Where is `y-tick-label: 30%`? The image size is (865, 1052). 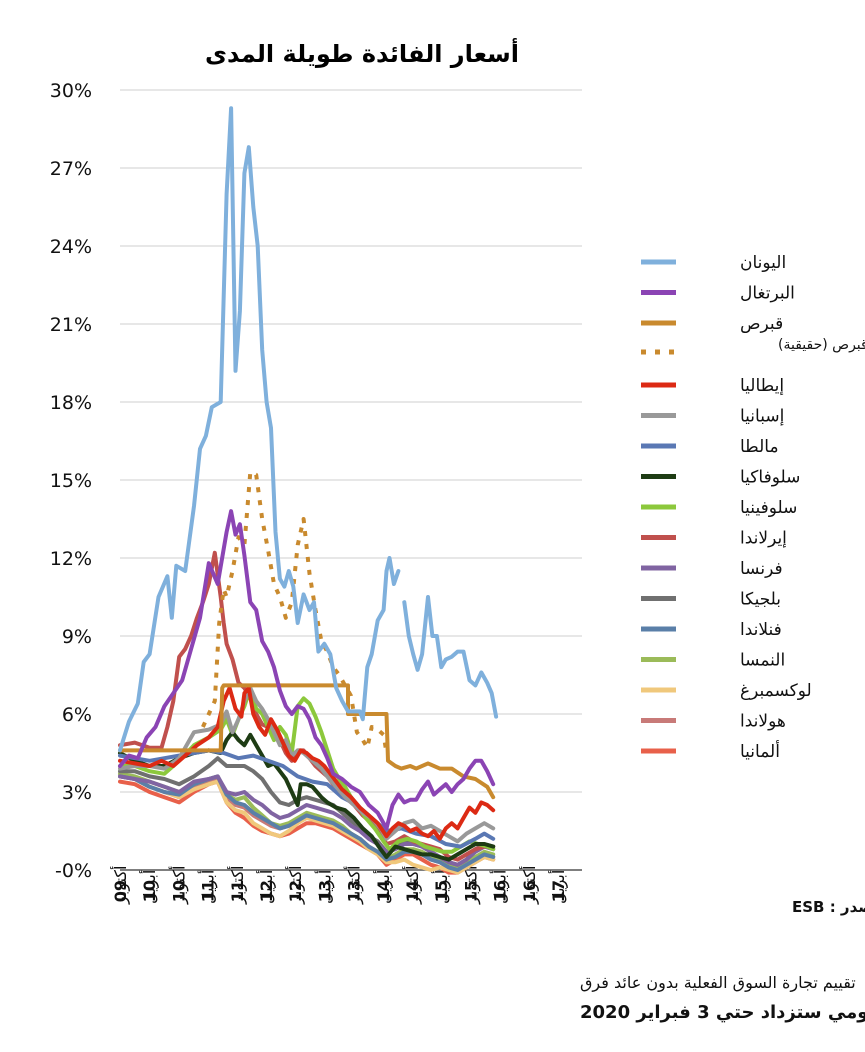
y-tick-label: 30% is located at coordinates (71, 91).